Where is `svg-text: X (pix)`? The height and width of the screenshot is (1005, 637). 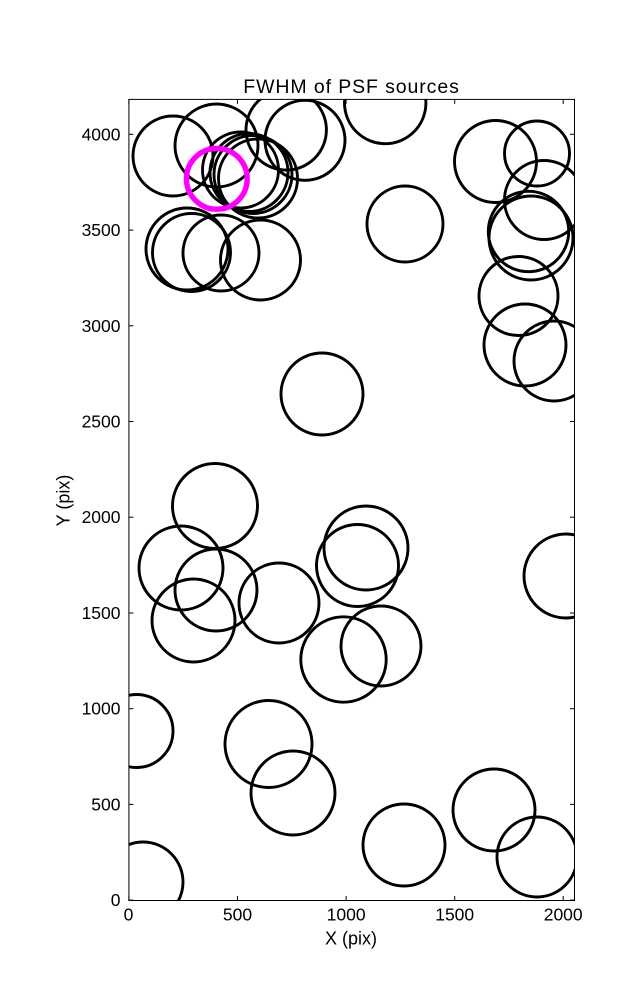
svg-text: X (pix) is located at coordinates (351, 939).